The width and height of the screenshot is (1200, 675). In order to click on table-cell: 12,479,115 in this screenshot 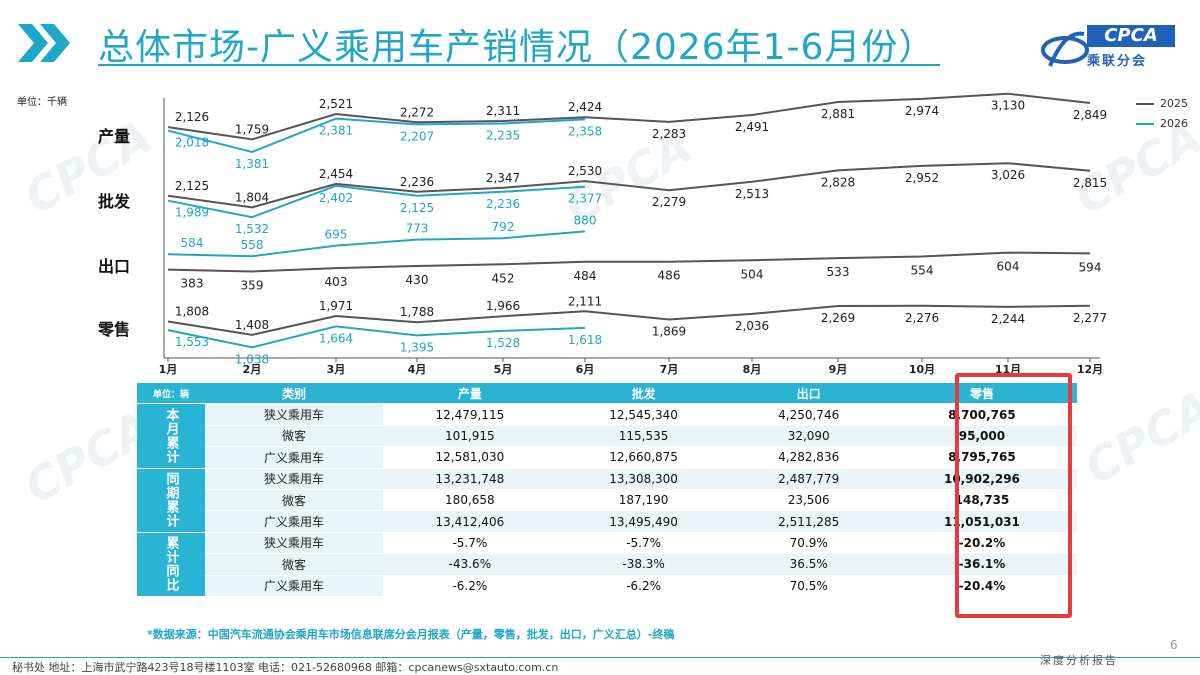, I will do `click(470, 414)`.